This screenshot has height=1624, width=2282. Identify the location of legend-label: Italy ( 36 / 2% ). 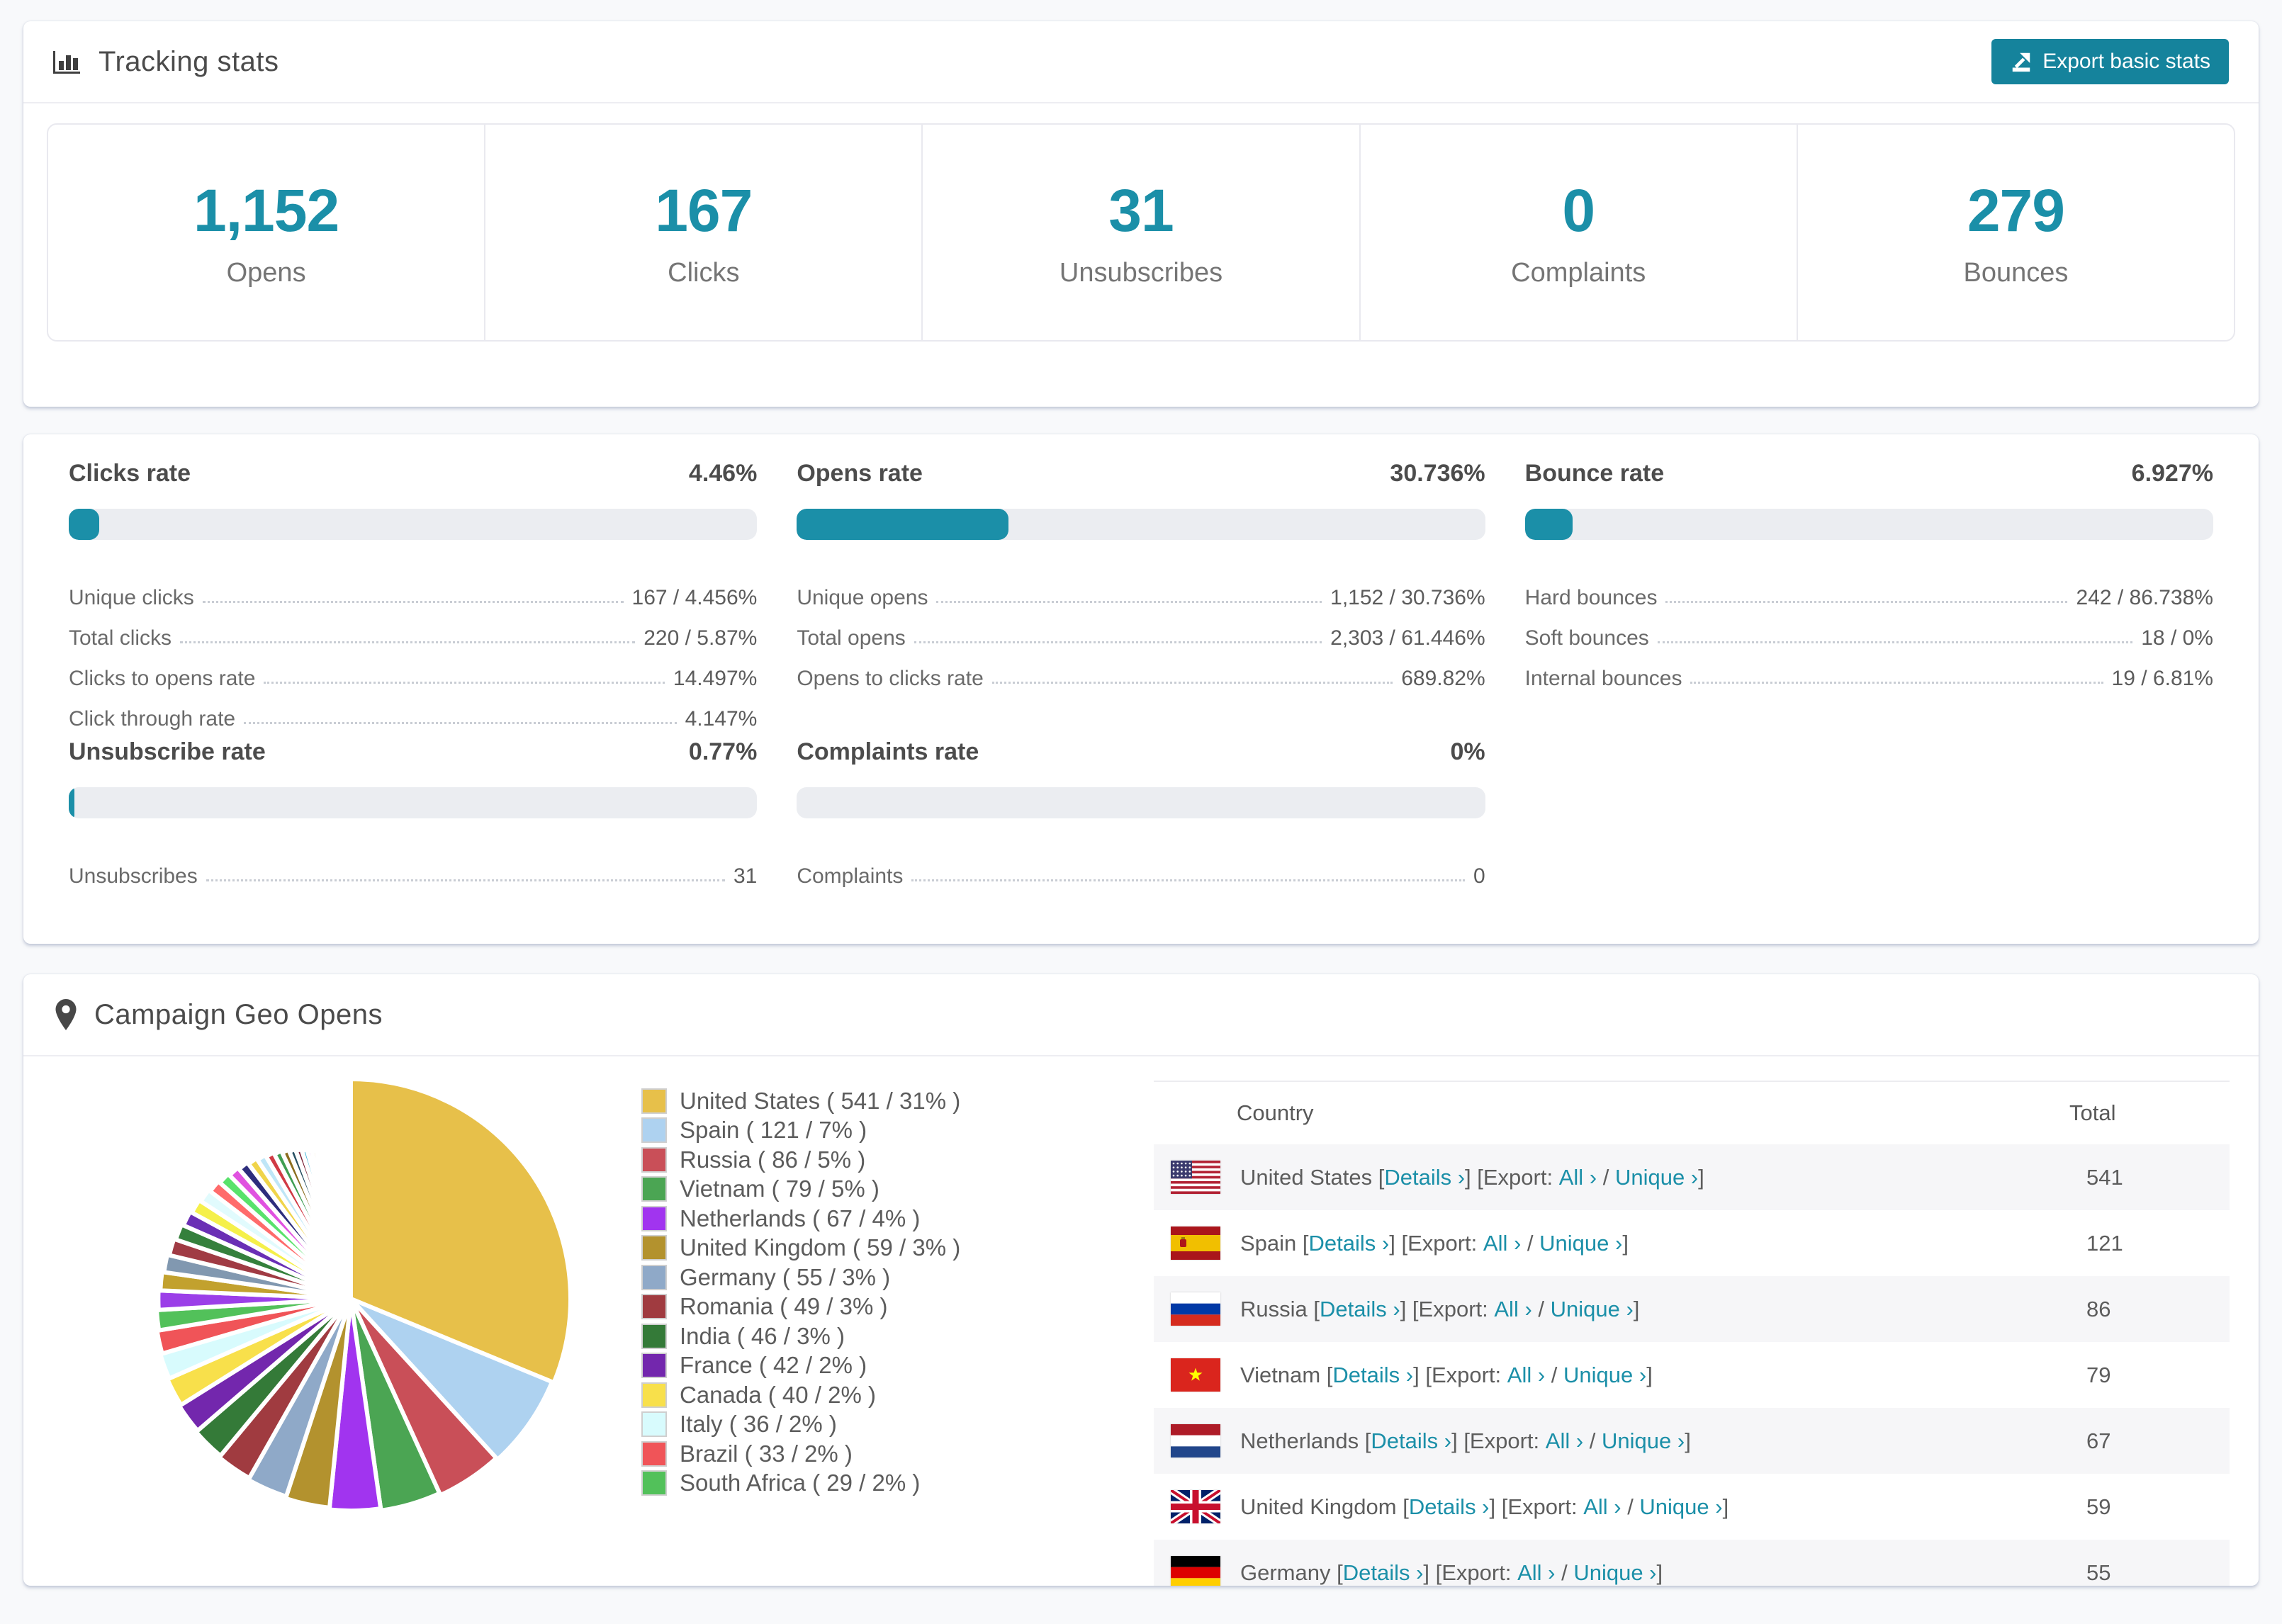
(758, 1425).